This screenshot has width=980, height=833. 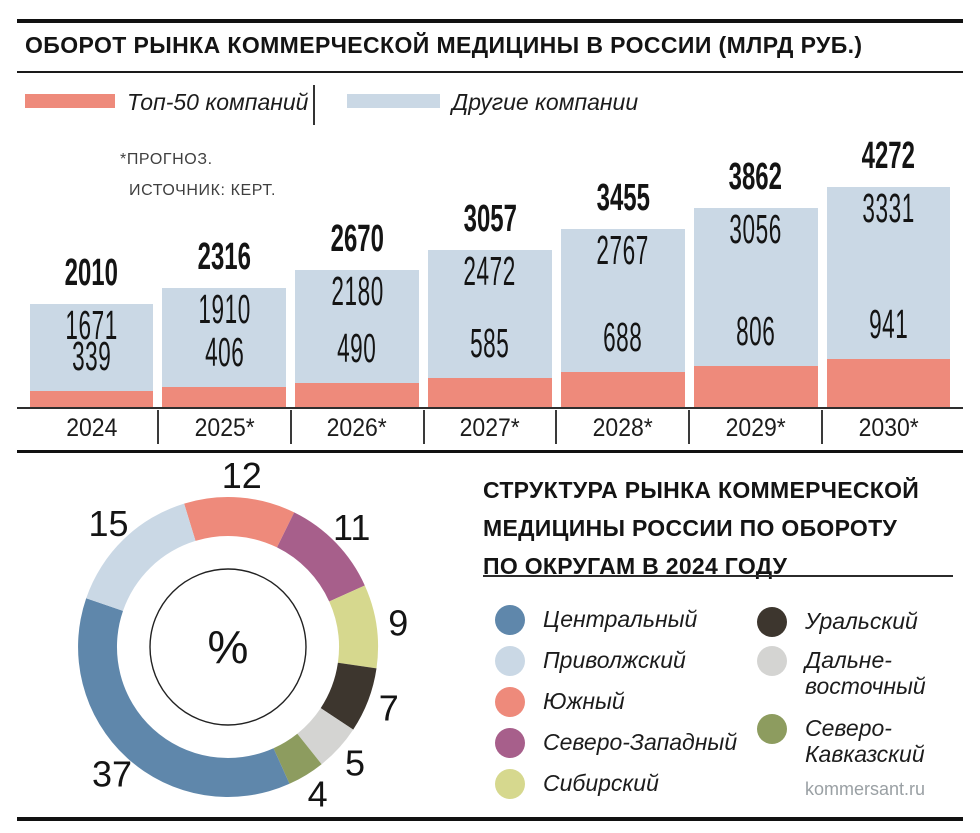 I want to click on bar-total-label: 2670, so click(x=357, y=238).